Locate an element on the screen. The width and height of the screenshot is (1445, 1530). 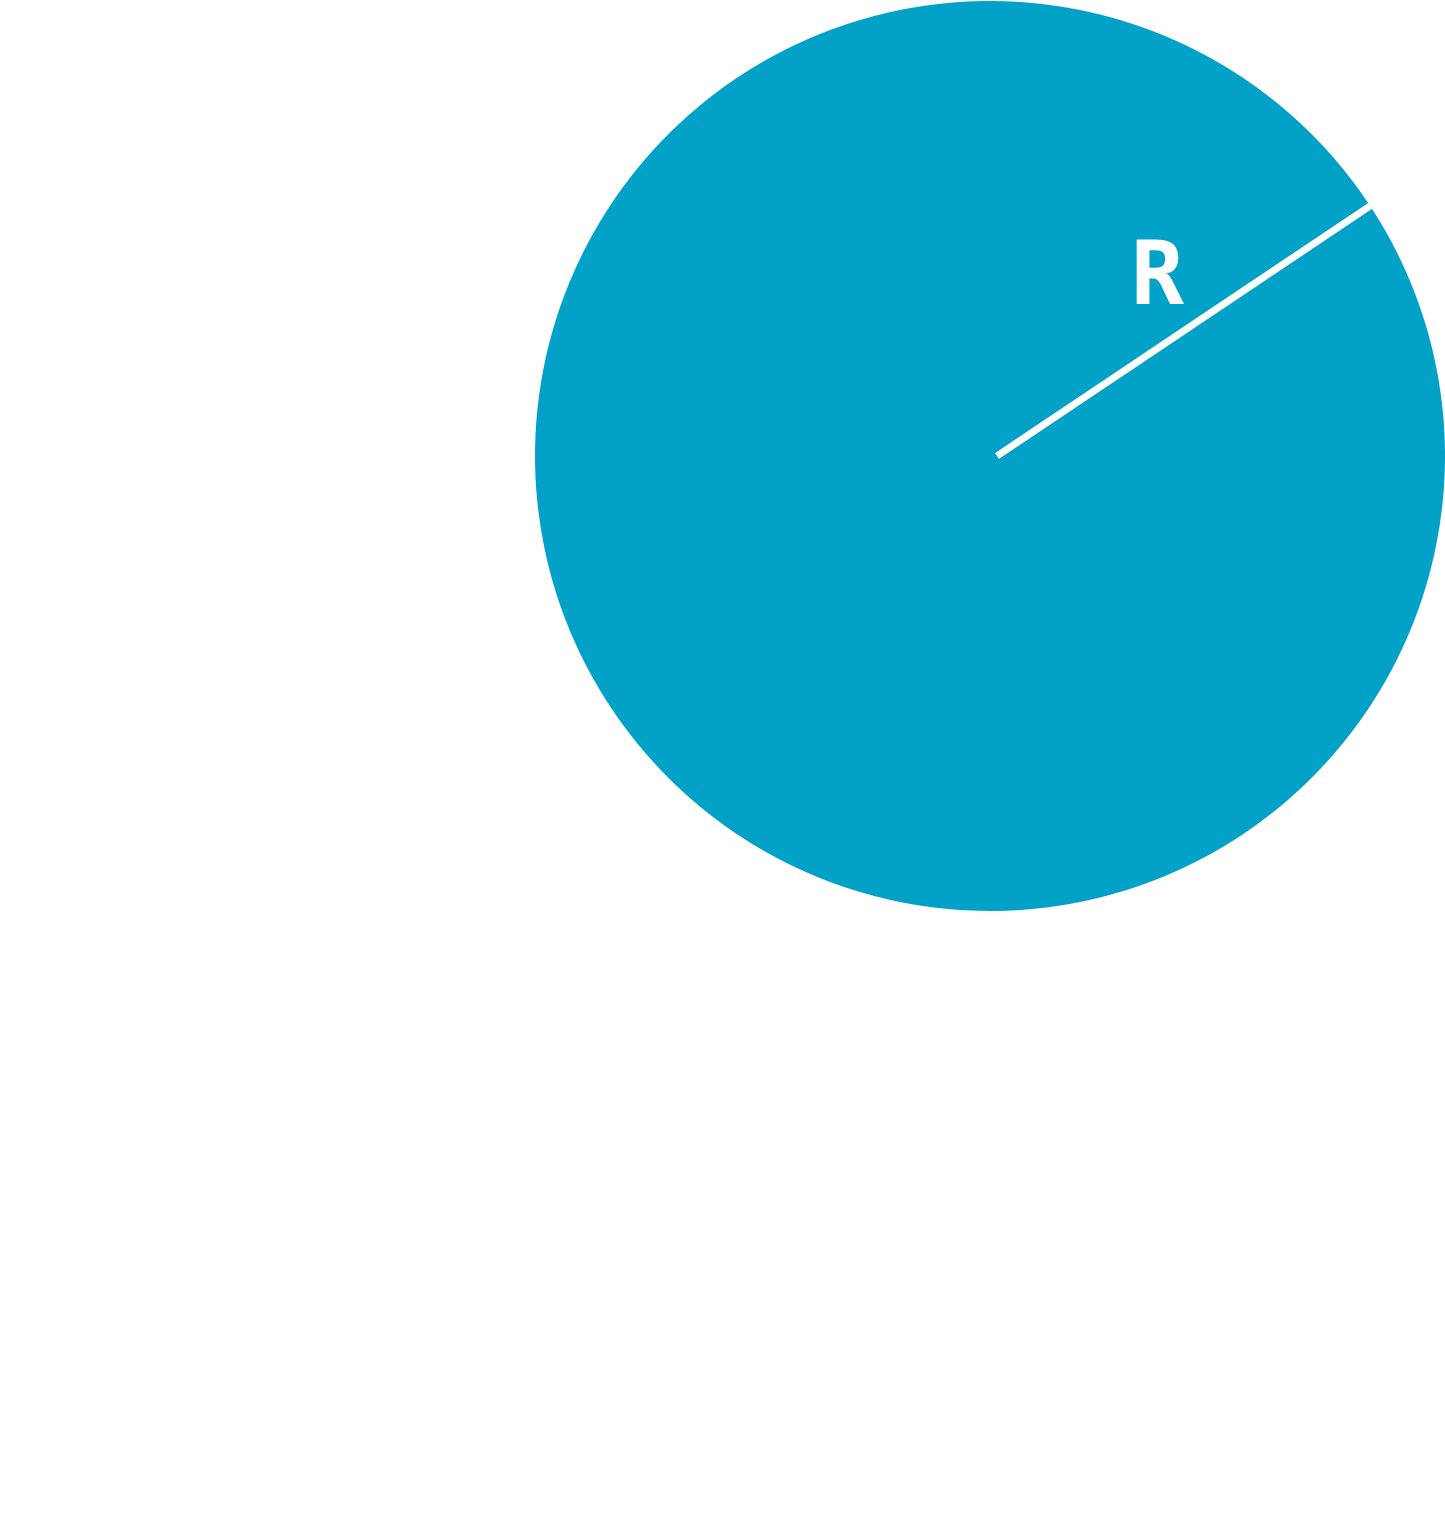
radius-label: R is located at coordinates (1157, 273).